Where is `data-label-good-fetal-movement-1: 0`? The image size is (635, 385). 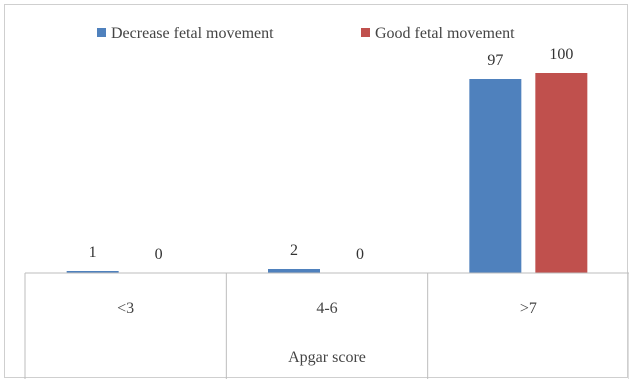 data-label-good-fetal-movement-1: 0 is located at coordinates (159, 254).